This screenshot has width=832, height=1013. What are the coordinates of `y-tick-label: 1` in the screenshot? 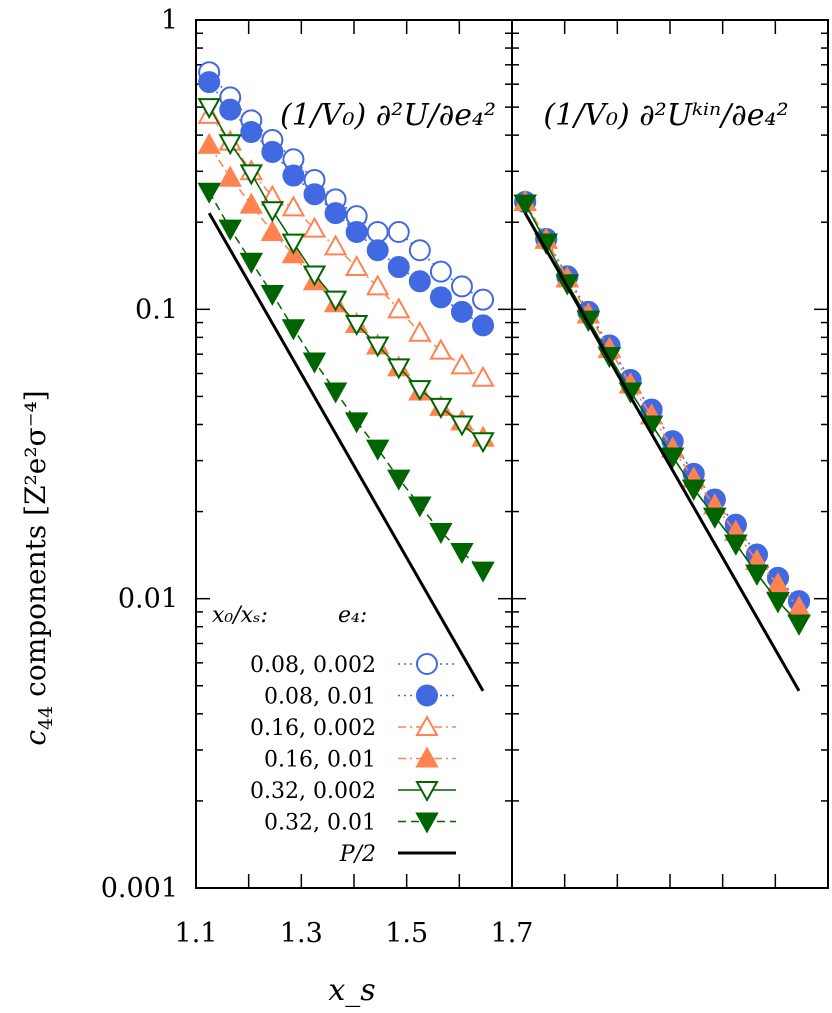 It's located at (169, 20).